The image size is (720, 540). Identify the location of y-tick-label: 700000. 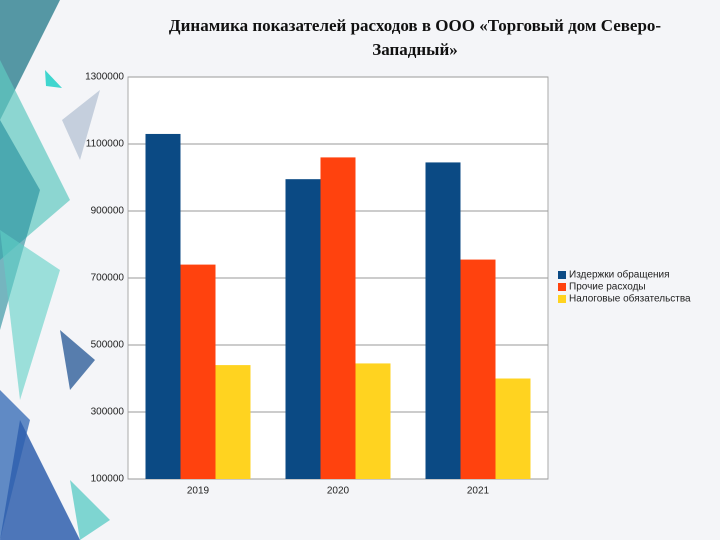
(108, 278).